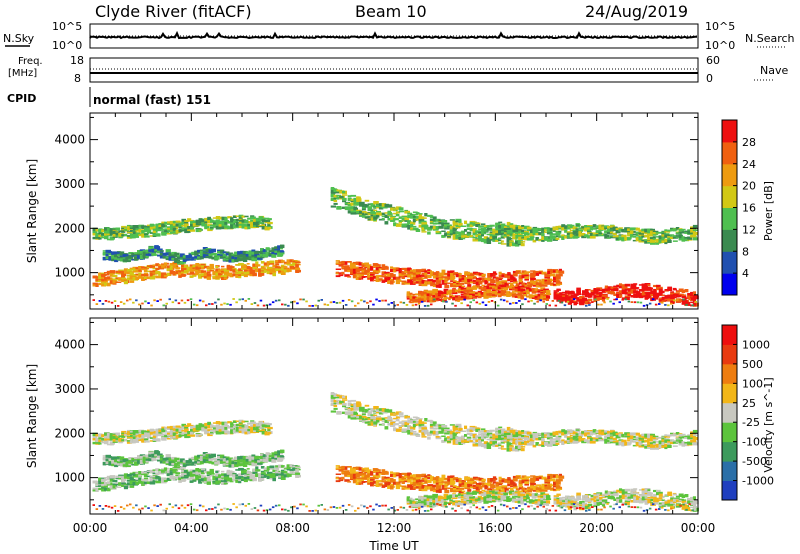  Describe the element at coordinates (399, 36) in the screenshot. I see `nsky-panel: N.Sky 10^5 10^0 10^5 10^0 N.Search` at that location.